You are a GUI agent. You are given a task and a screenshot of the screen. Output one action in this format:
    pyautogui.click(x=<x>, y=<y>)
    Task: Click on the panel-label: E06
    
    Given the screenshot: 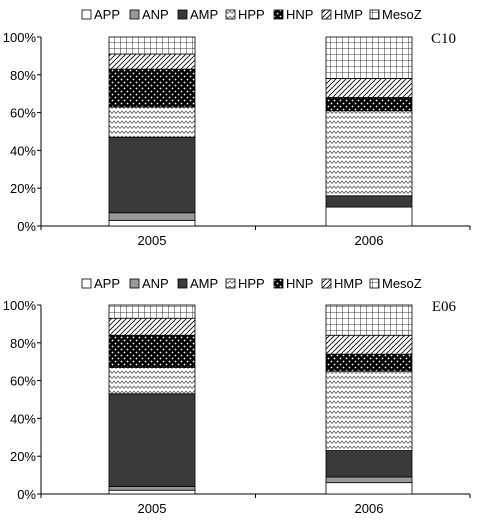 What is the action you would take?
    pyautogui.click(x=444, y=307)
    